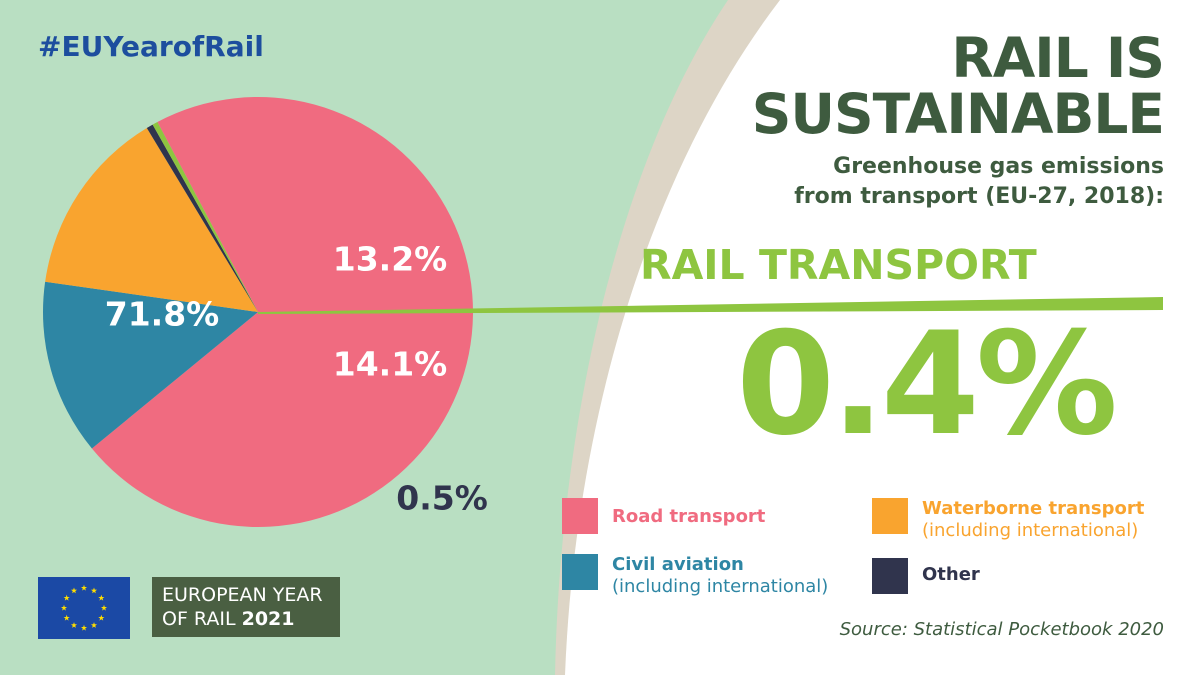 This screenshot has height=675, width=1200. What do you see at coordinates (927, 384) in the screenshot?
I see `rail-transport-value: 0.4%` at bounding box center [927, 384].